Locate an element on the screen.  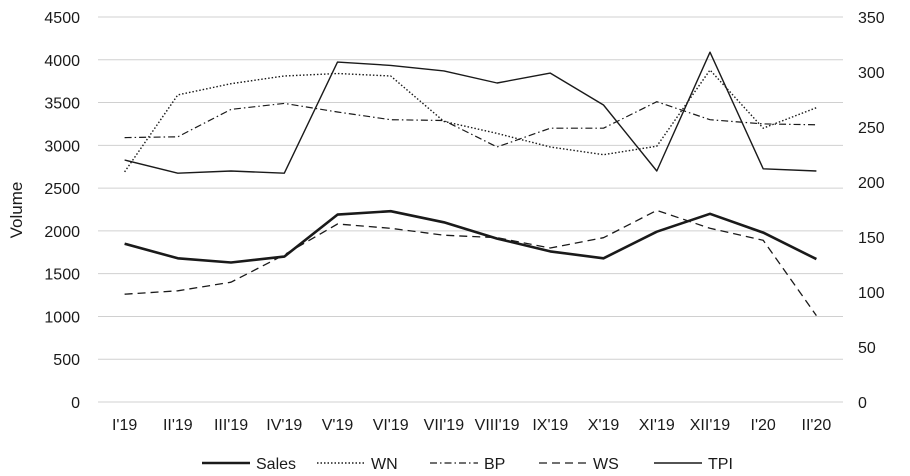
series-line-sales is located at coordinates (470, 236).